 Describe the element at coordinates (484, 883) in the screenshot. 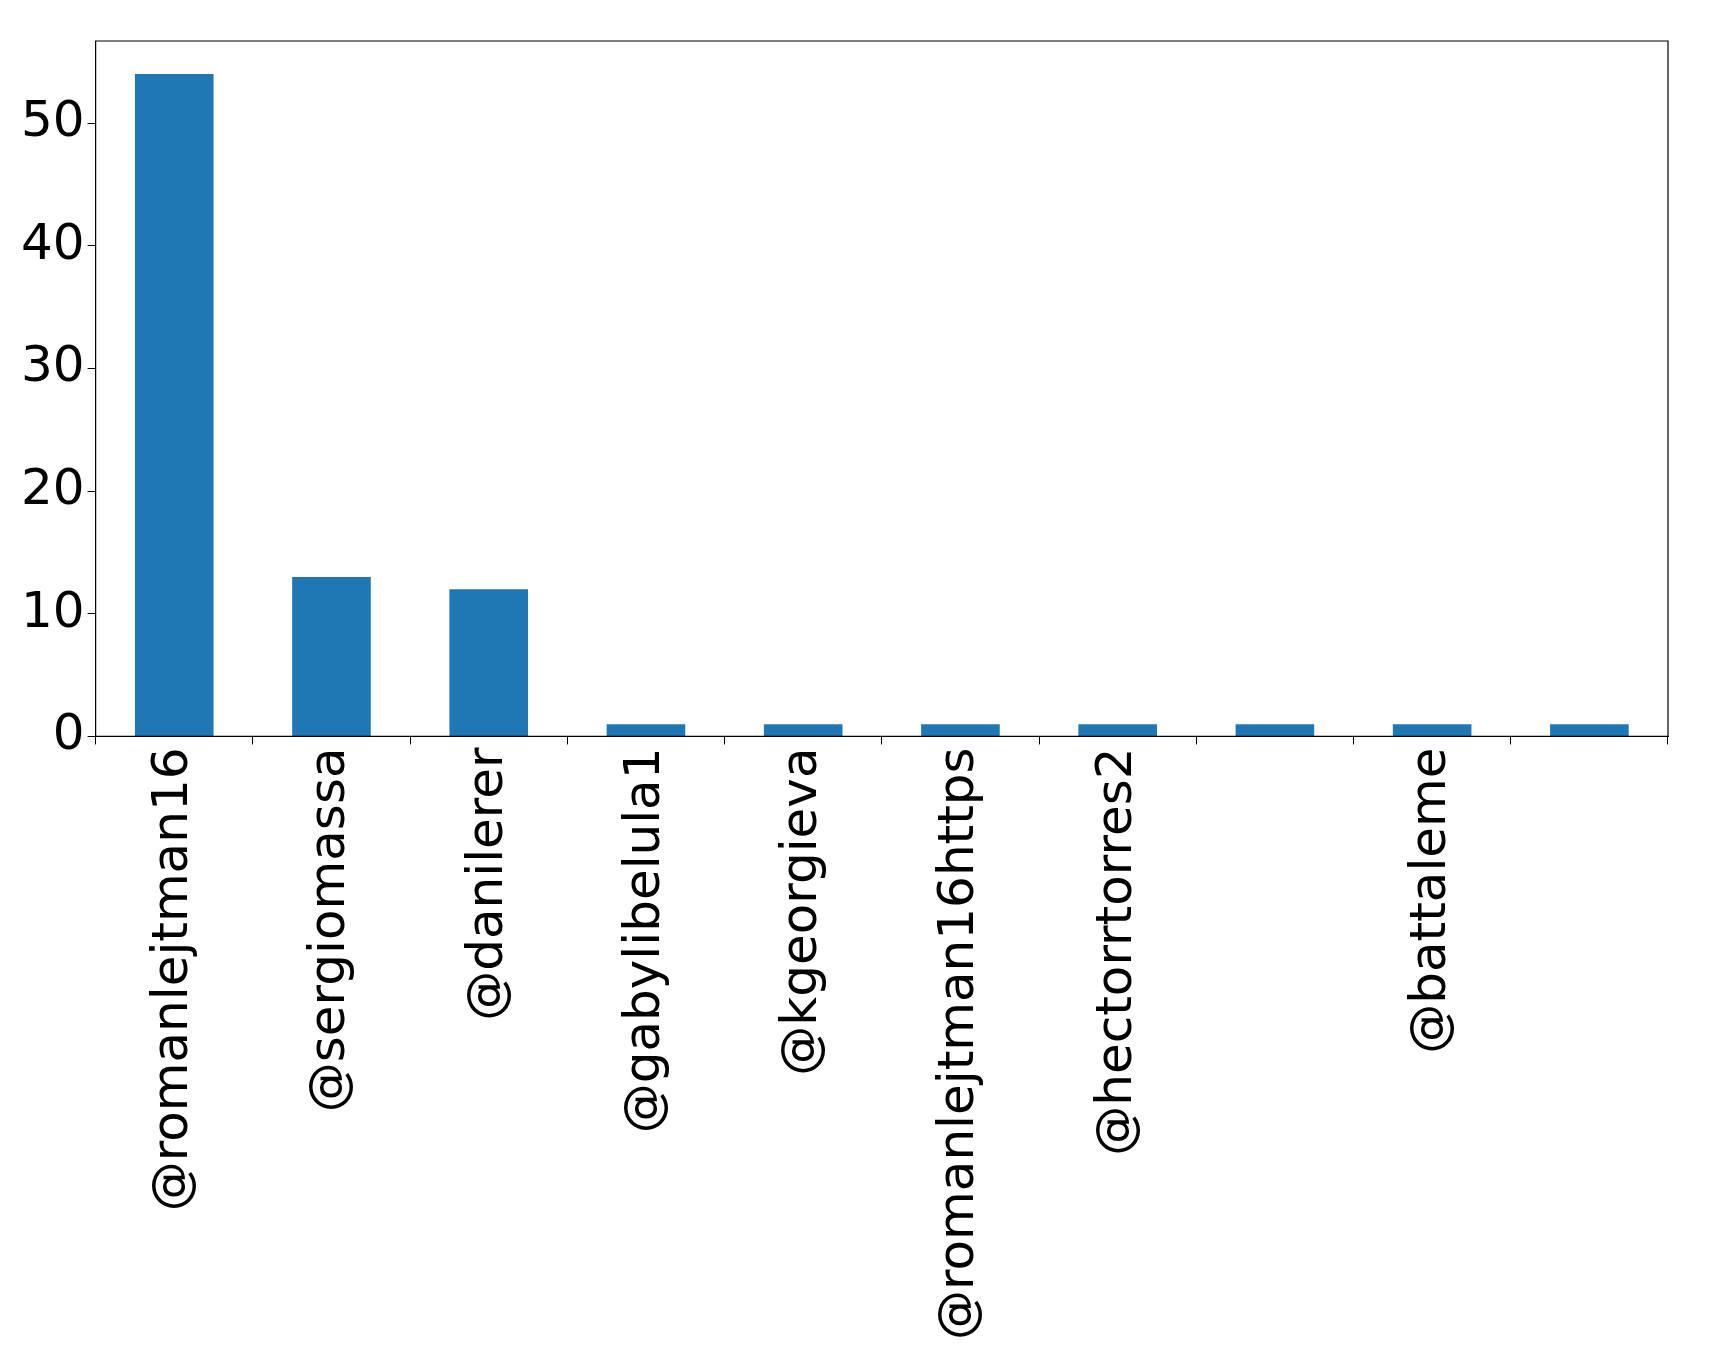

I see `x-tick-label: @danilerer` at that location.